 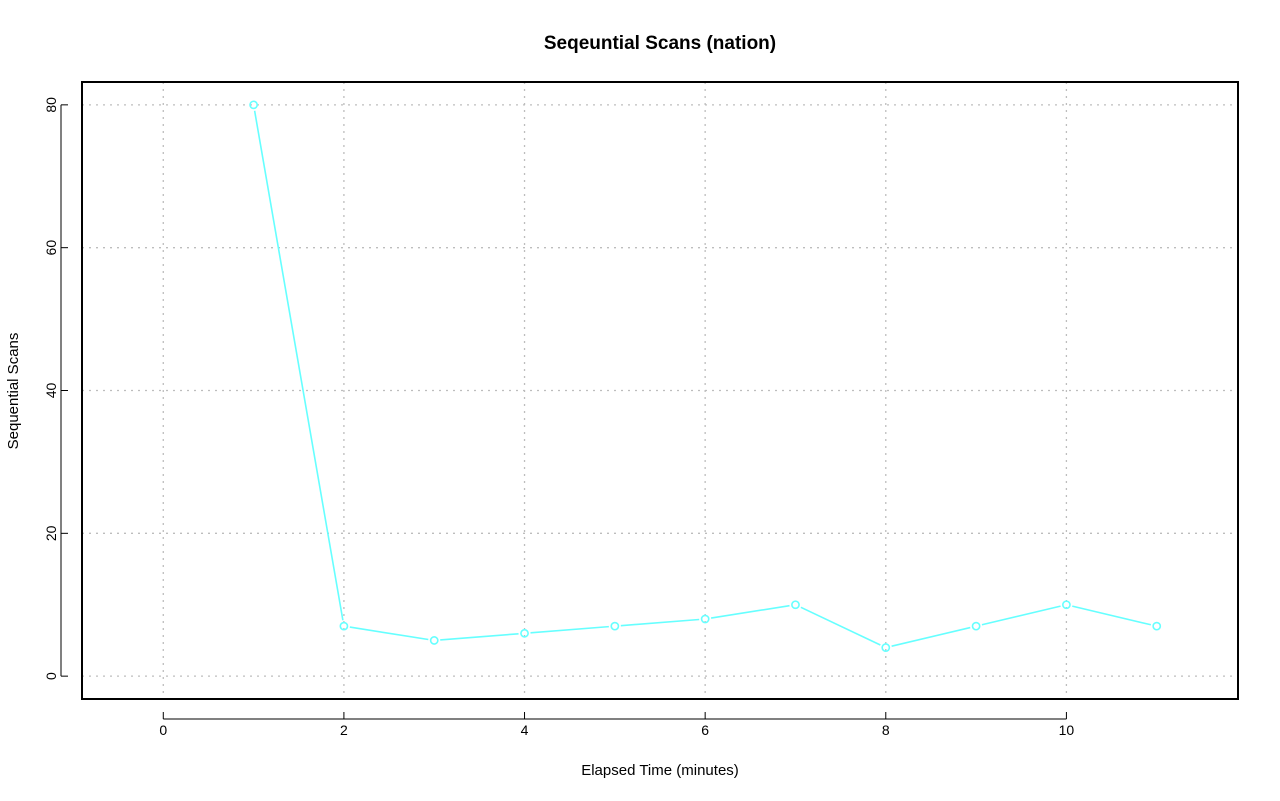 I want to click on x-tick-label: 2, so click(x=344, y=730).